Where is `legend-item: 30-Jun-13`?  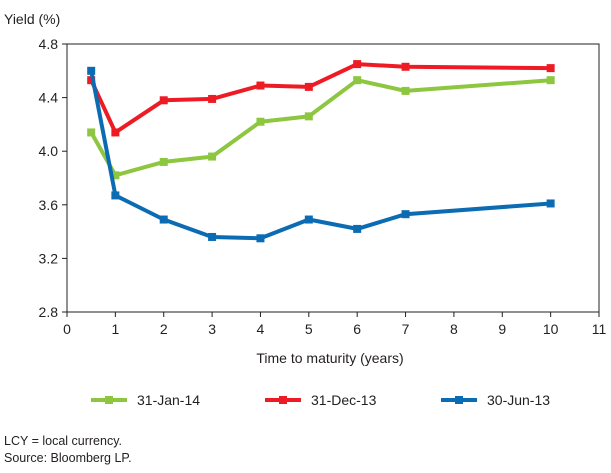
legend-item: 30-Jun-13 is located at coordinates (495, 400).